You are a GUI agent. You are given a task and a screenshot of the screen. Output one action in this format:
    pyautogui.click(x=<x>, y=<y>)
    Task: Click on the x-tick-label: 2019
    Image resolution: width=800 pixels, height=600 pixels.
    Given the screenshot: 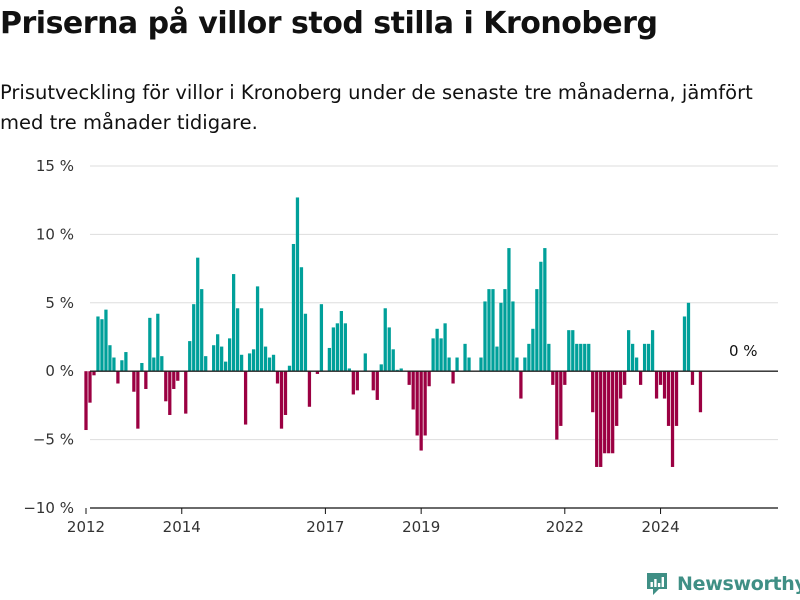 What is the action you would take?
    pyautogui.click(x=421, y=527)
    